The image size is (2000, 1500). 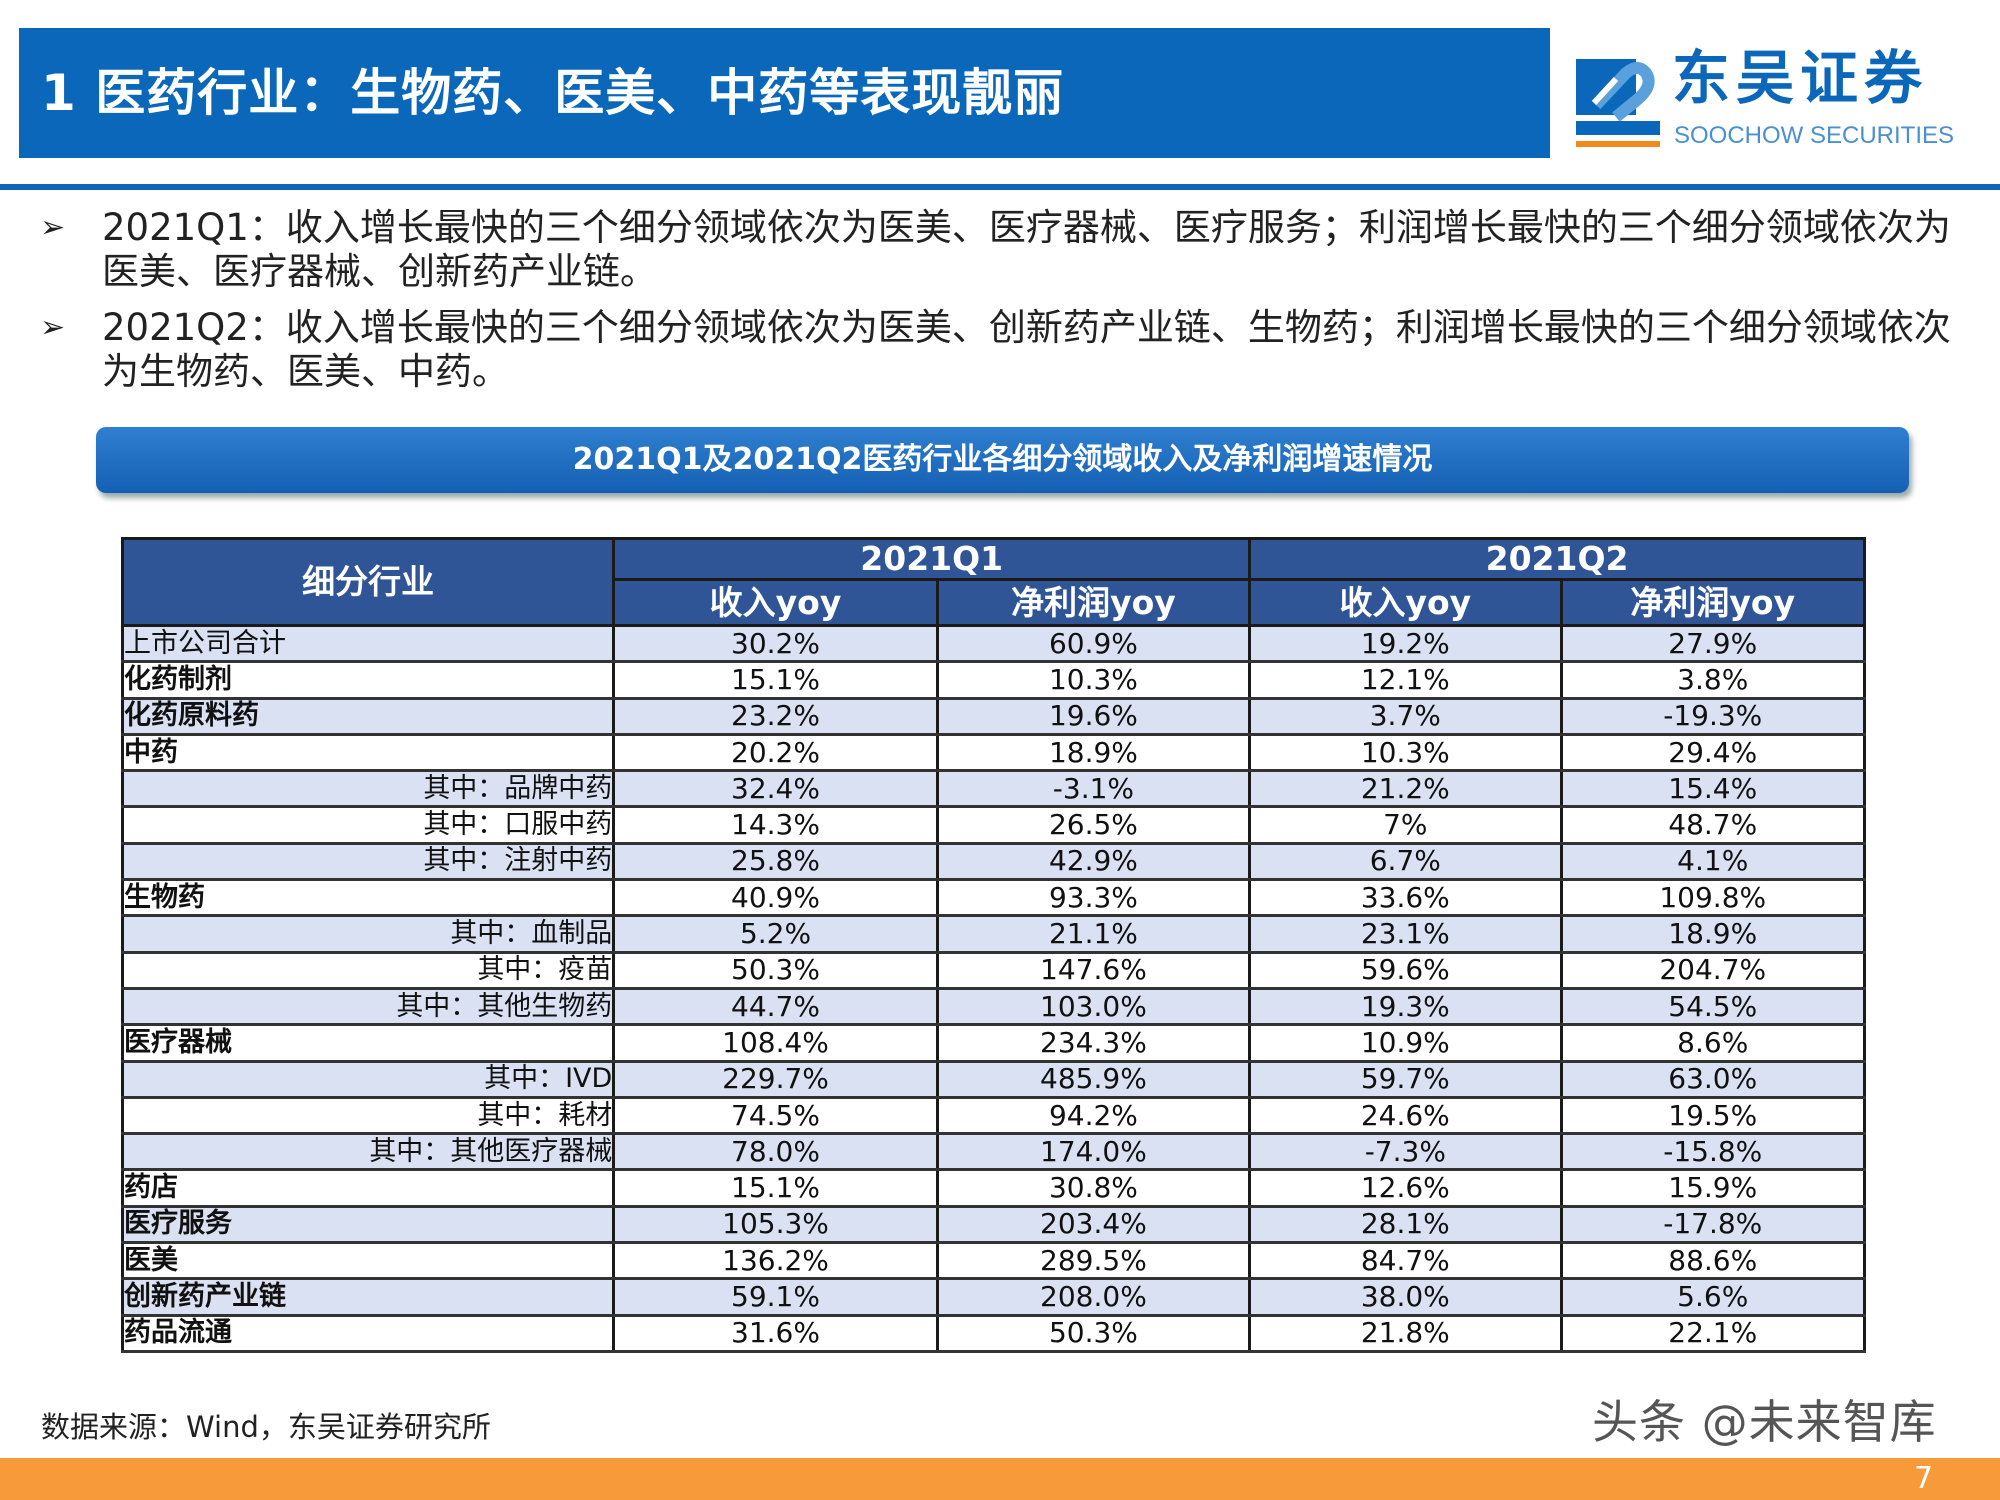 I want to click on value-cell: 44.7%, so click(x=775, y=1007).